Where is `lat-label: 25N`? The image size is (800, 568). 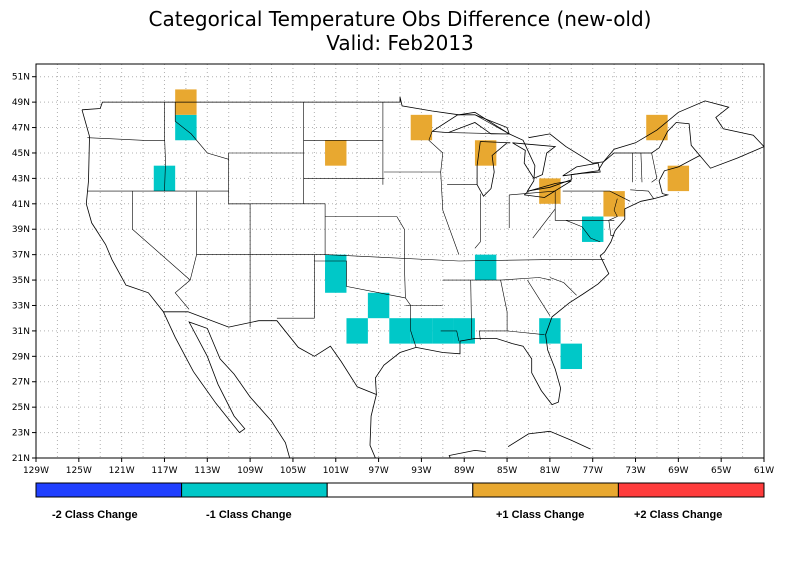 lat-label: 25N is located at coordinates (21, 408).